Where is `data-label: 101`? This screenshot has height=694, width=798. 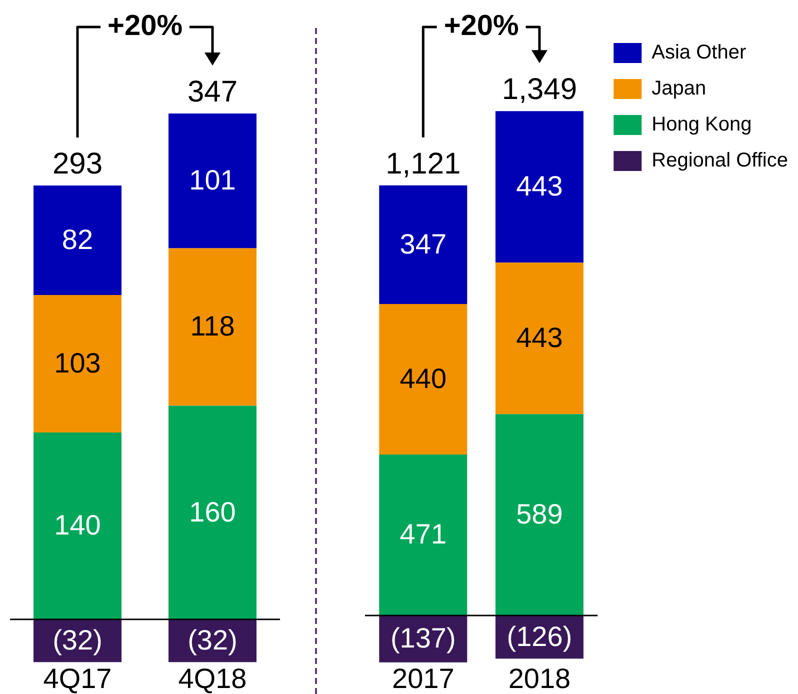
data-label: 101 is located at coordinates (212, 180).